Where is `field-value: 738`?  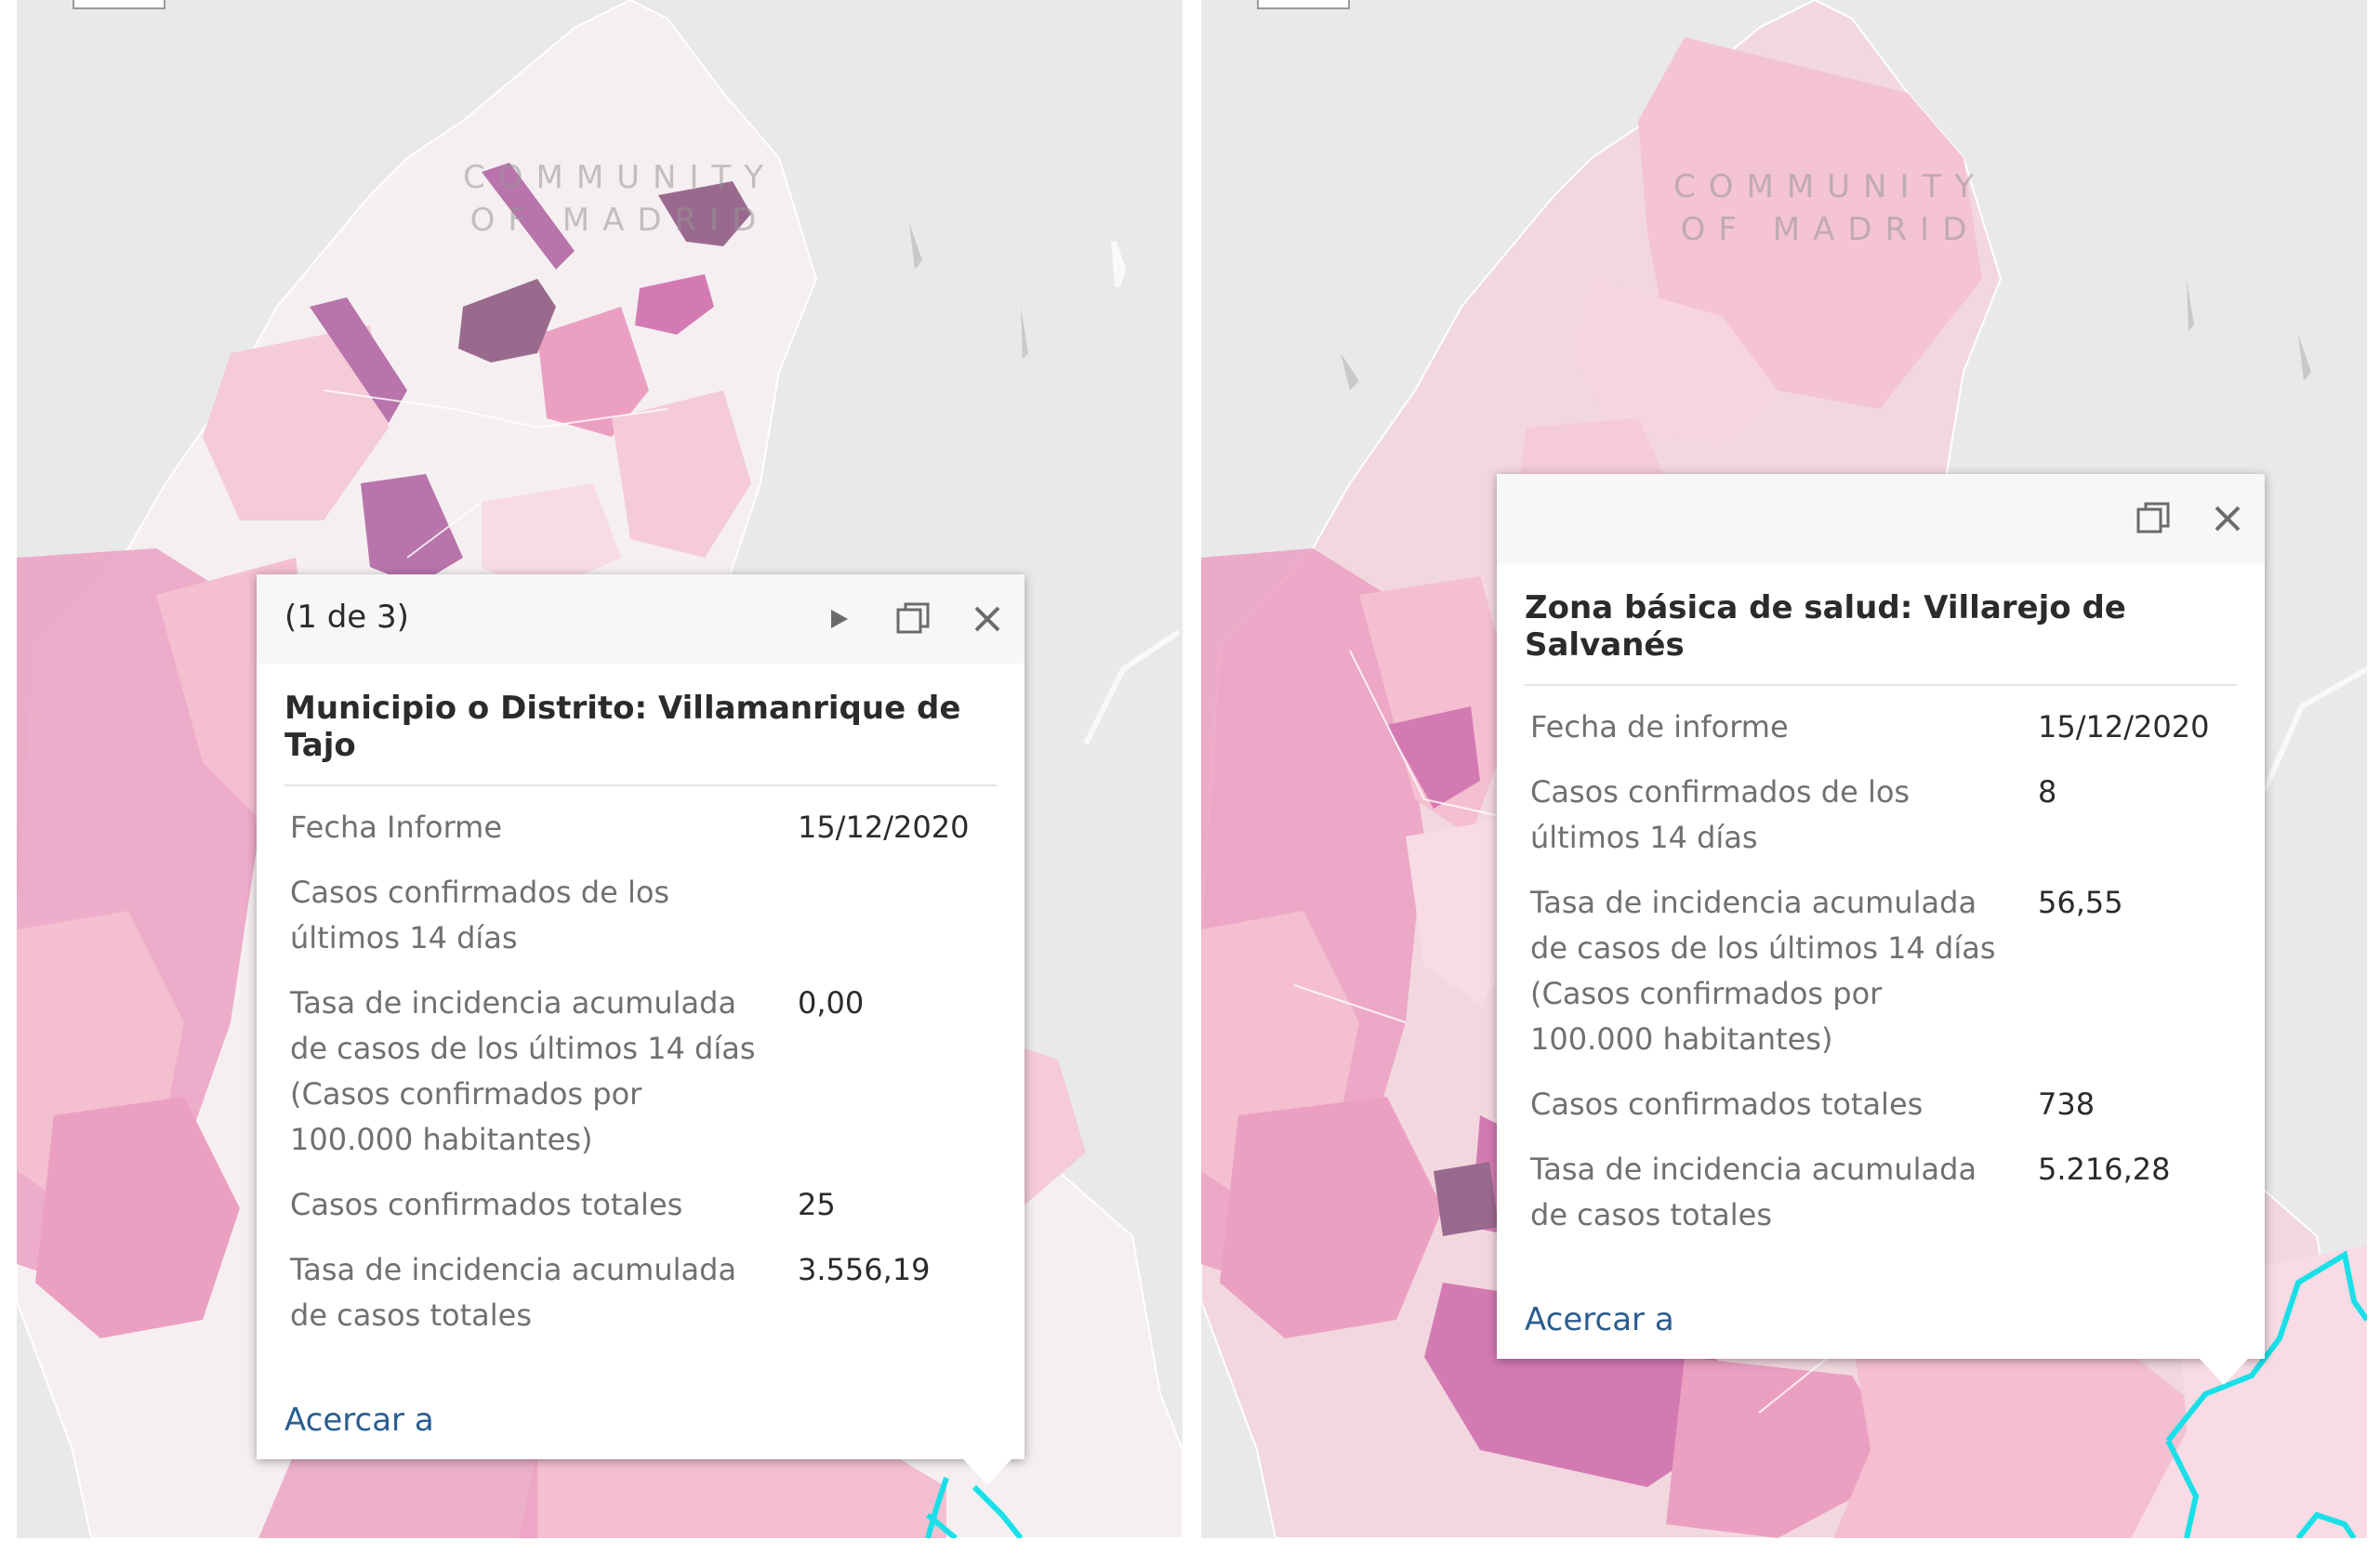
field-value: 738 is located at coordinates (2067, 1104).